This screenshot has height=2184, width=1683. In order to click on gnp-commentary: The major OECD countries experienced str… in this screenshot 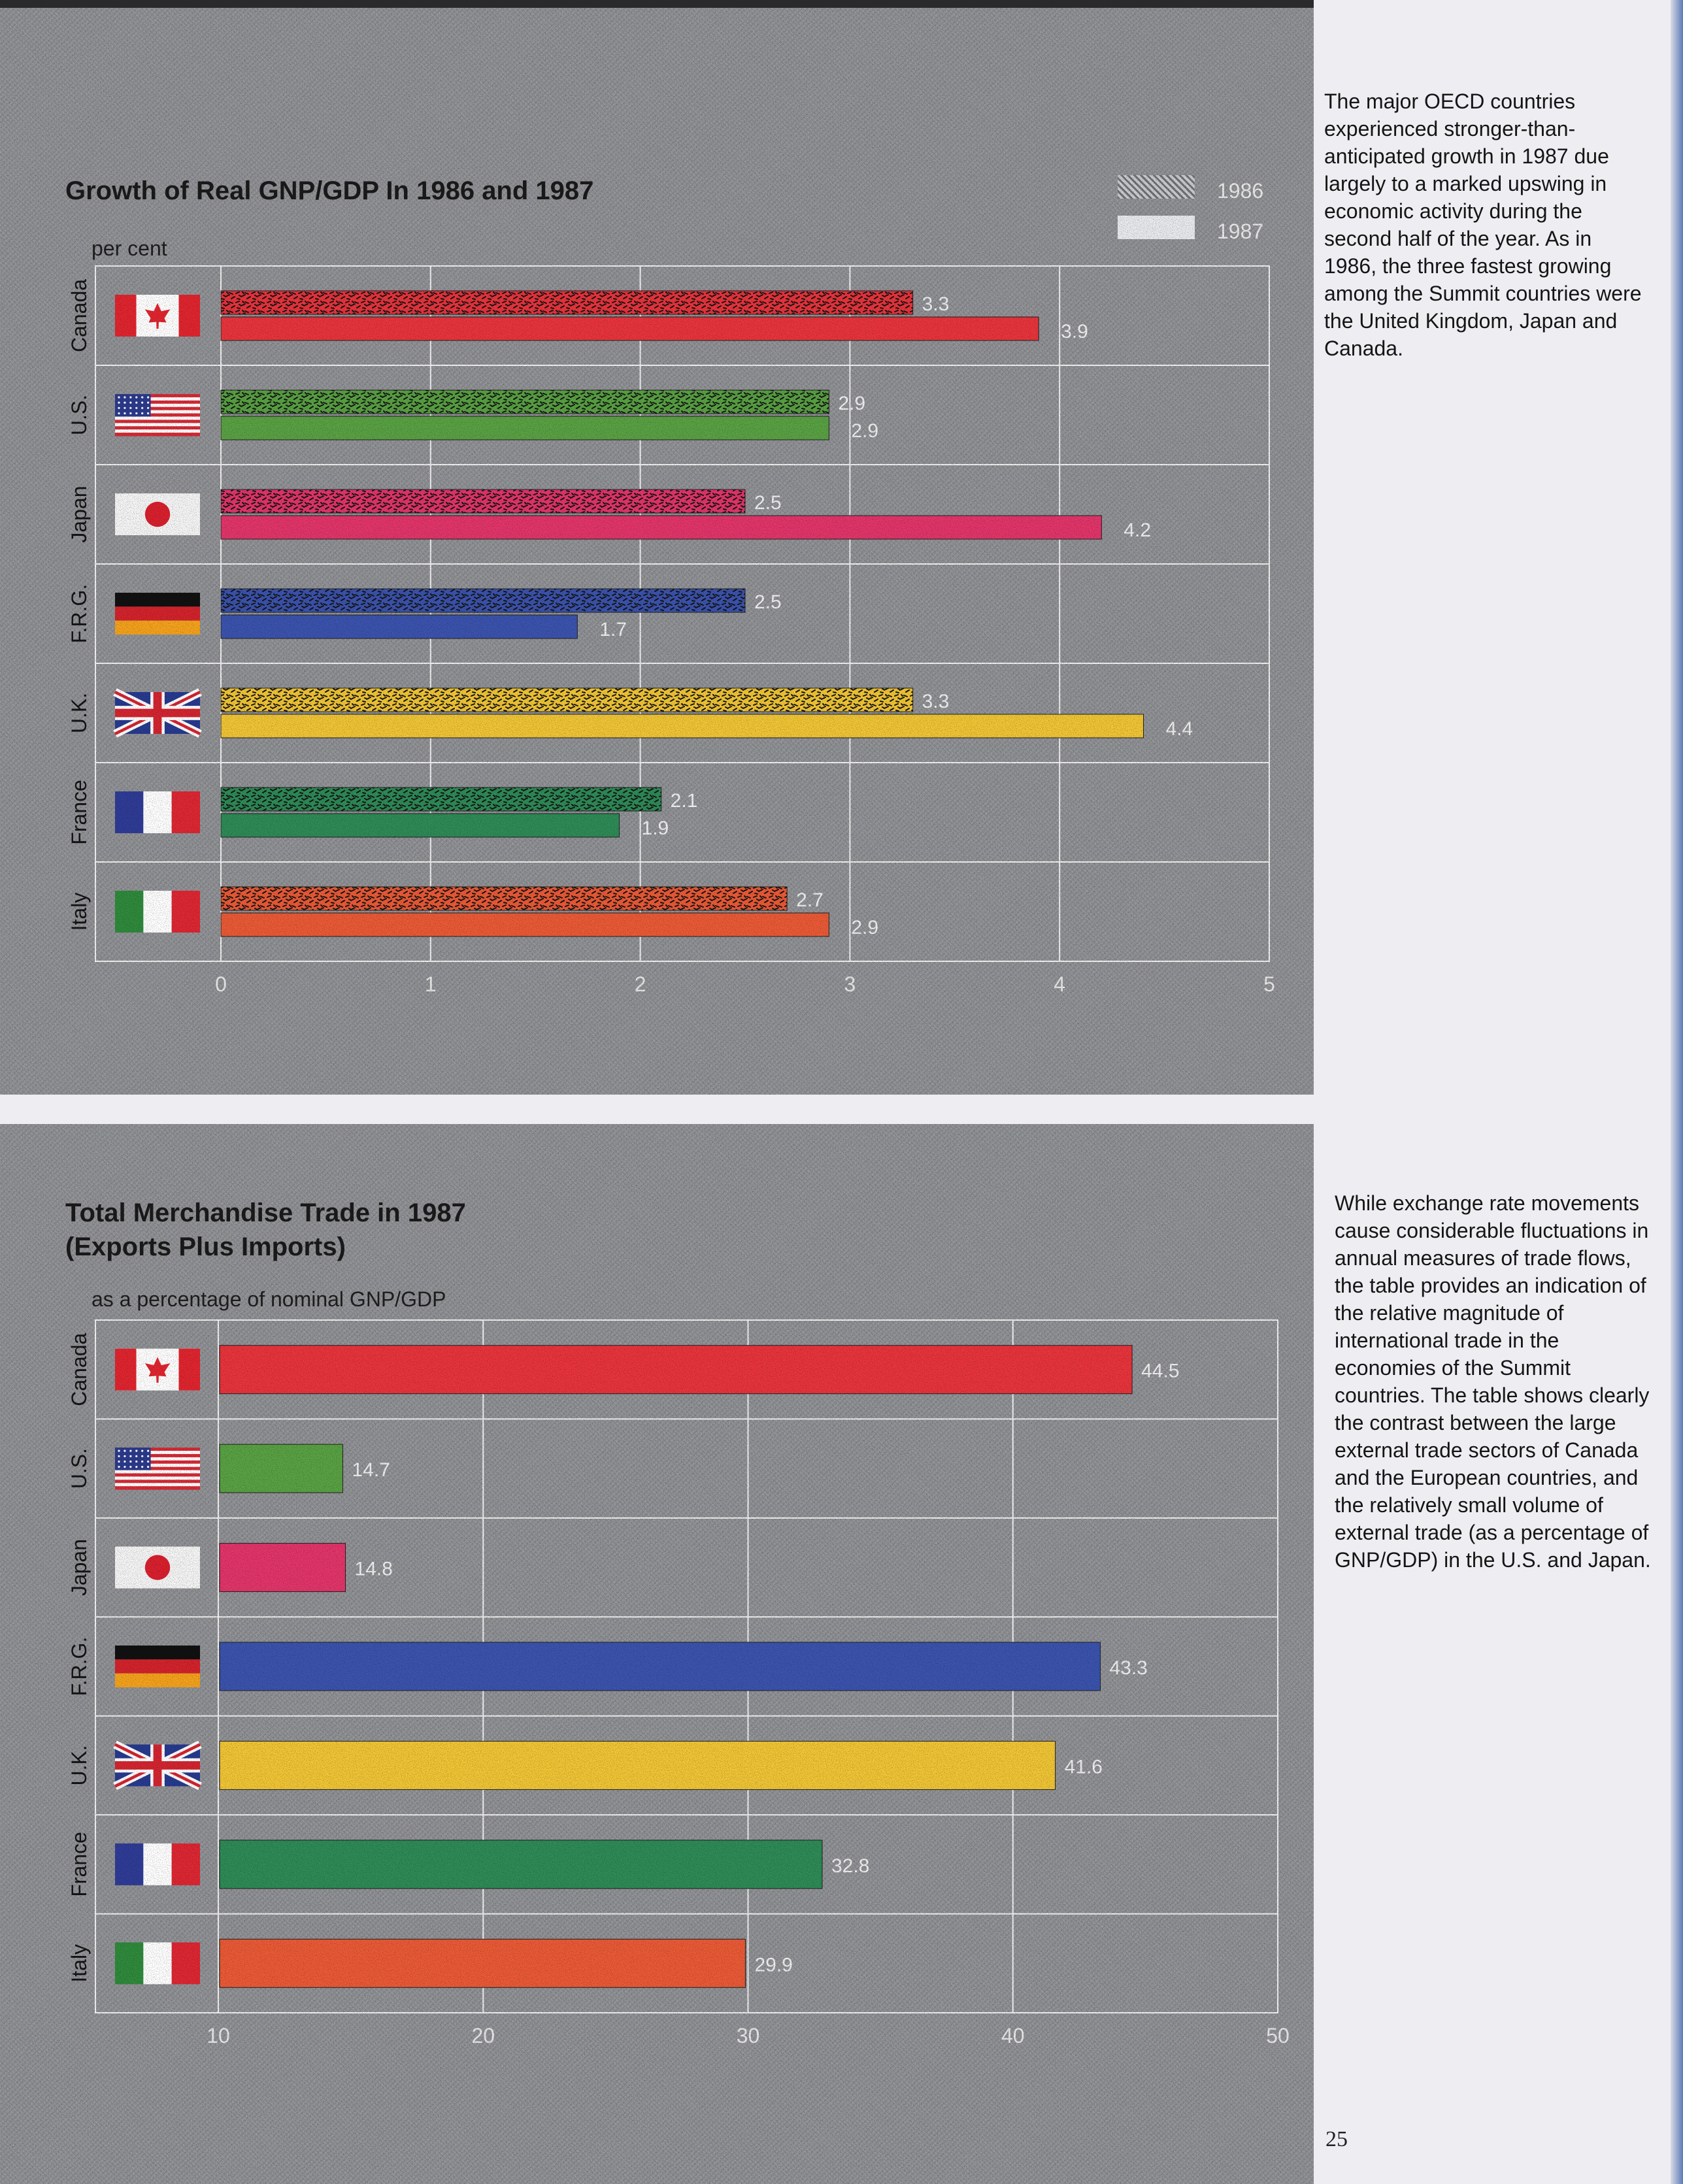, I will do `click(1483, 225)`.